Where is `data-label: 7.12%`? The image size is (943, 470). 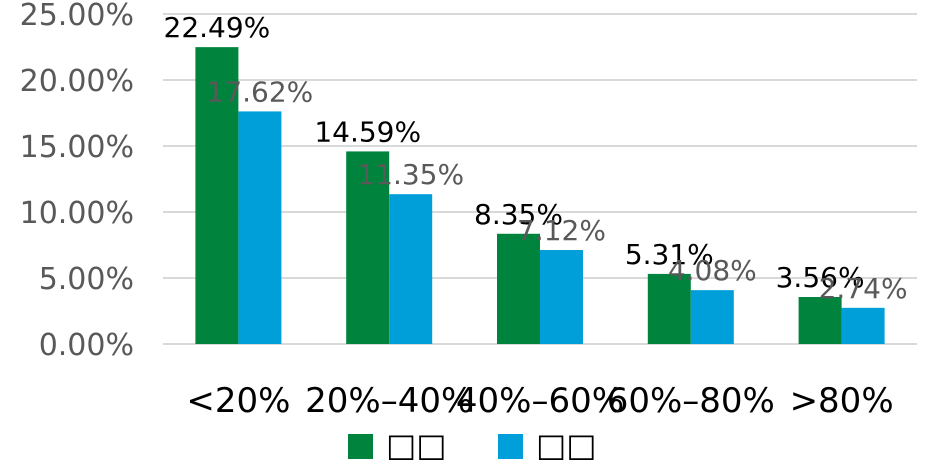 data-label: 7.12% is located at coordinates (561, 230).